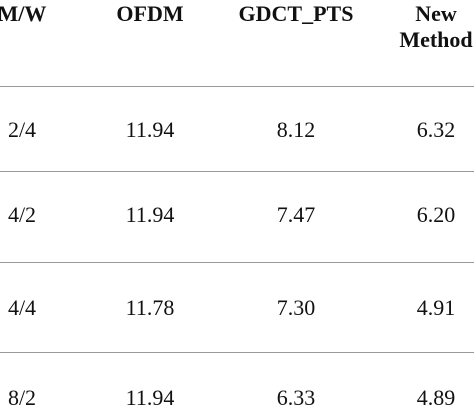  I want to click on table-cell: 7.47, so click(296, 214).